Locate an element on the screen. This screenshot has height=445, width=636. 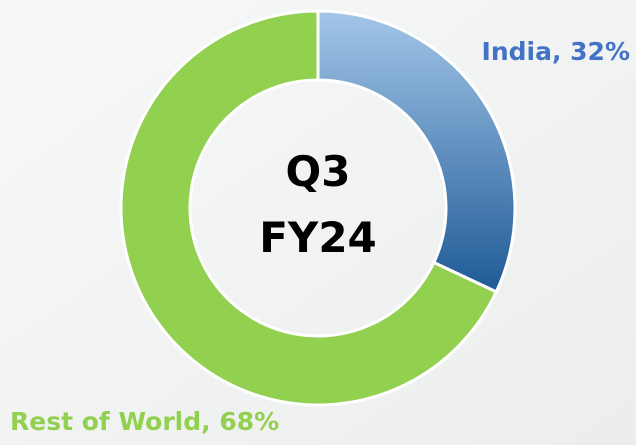
data-label: Rest of World, 68% is located at coordinates (144, 421).